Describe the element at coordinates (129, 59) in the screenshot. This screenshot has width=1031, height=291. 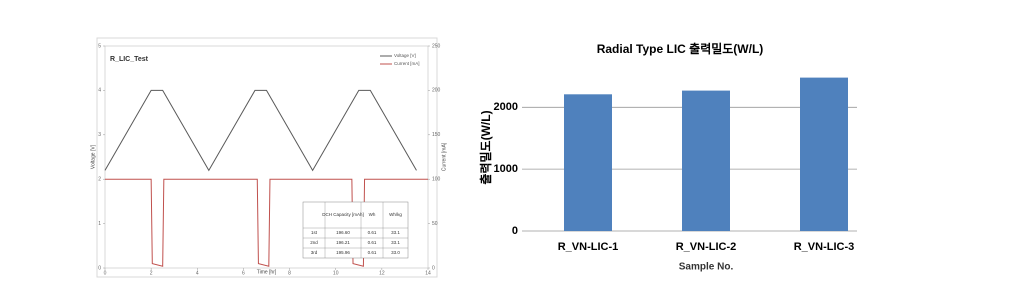
I see `chart-title: R_LIC_Test` at that location.